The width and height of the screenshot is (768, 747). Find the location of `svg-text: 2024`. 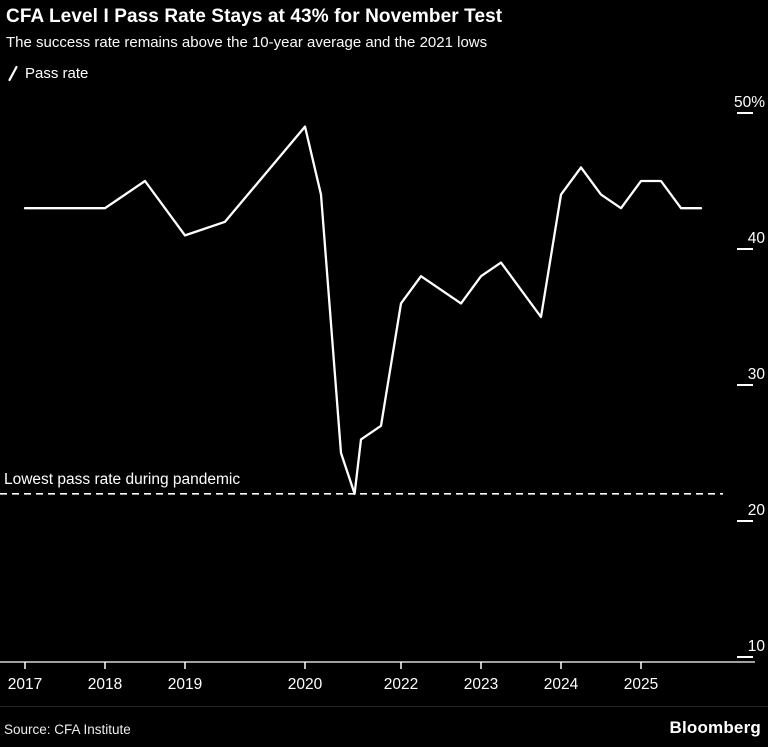

svg-text: 2024 is located at coordinates (561, 684).